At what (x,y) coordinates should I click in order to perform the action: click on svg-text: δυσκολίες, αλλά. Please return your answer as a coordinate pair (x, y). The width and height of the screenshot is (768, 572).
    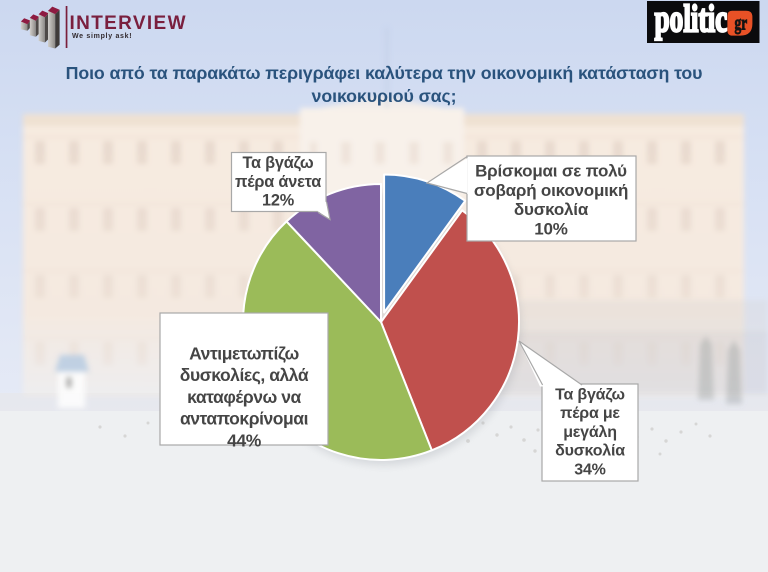
    Looking at the image, I should click on (244, 375).